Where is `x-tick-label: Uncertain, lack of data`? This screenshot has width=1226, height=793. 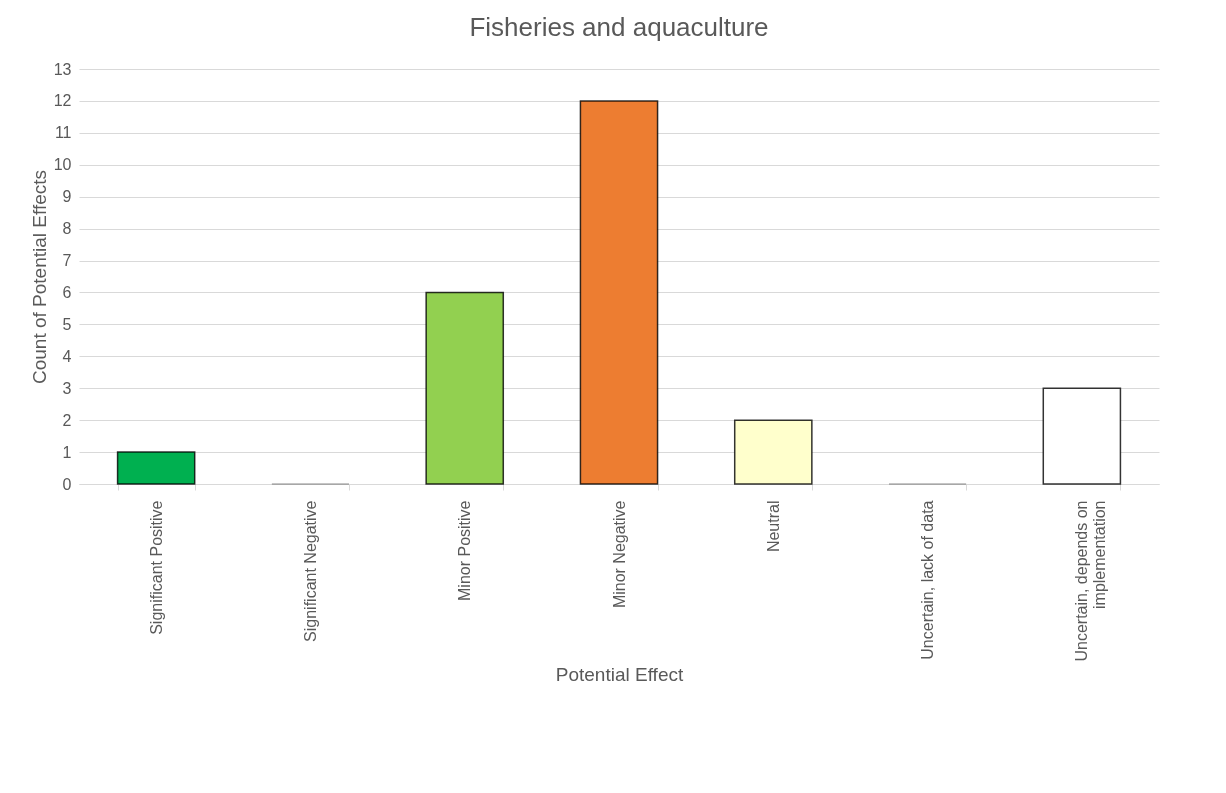 x-tick-label: Uncertain, lack of data is located at coordinates (928, 580).